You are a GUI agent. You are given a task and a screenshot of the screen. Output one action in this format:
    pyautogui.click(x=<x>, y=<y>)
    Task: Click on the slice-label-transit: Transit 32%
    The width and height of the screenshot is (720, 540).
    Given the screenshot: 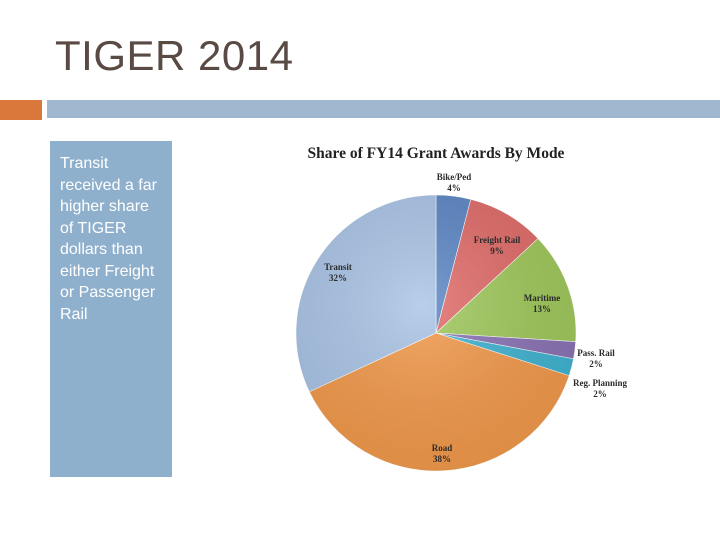 What is the action you would take?
    pyautogui.click(x=338, y=272)
    